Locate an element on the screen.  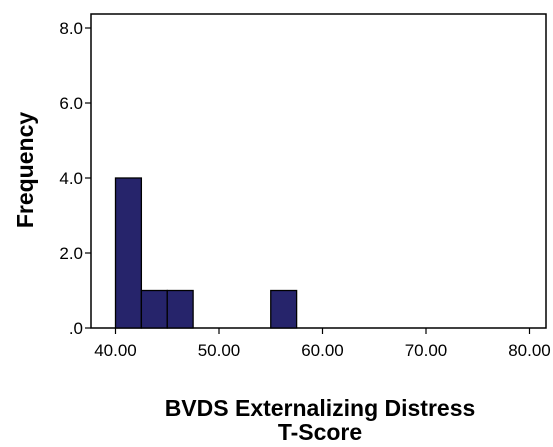
x-tick-label-1: 50.00 is located at coordinates (219, 350).